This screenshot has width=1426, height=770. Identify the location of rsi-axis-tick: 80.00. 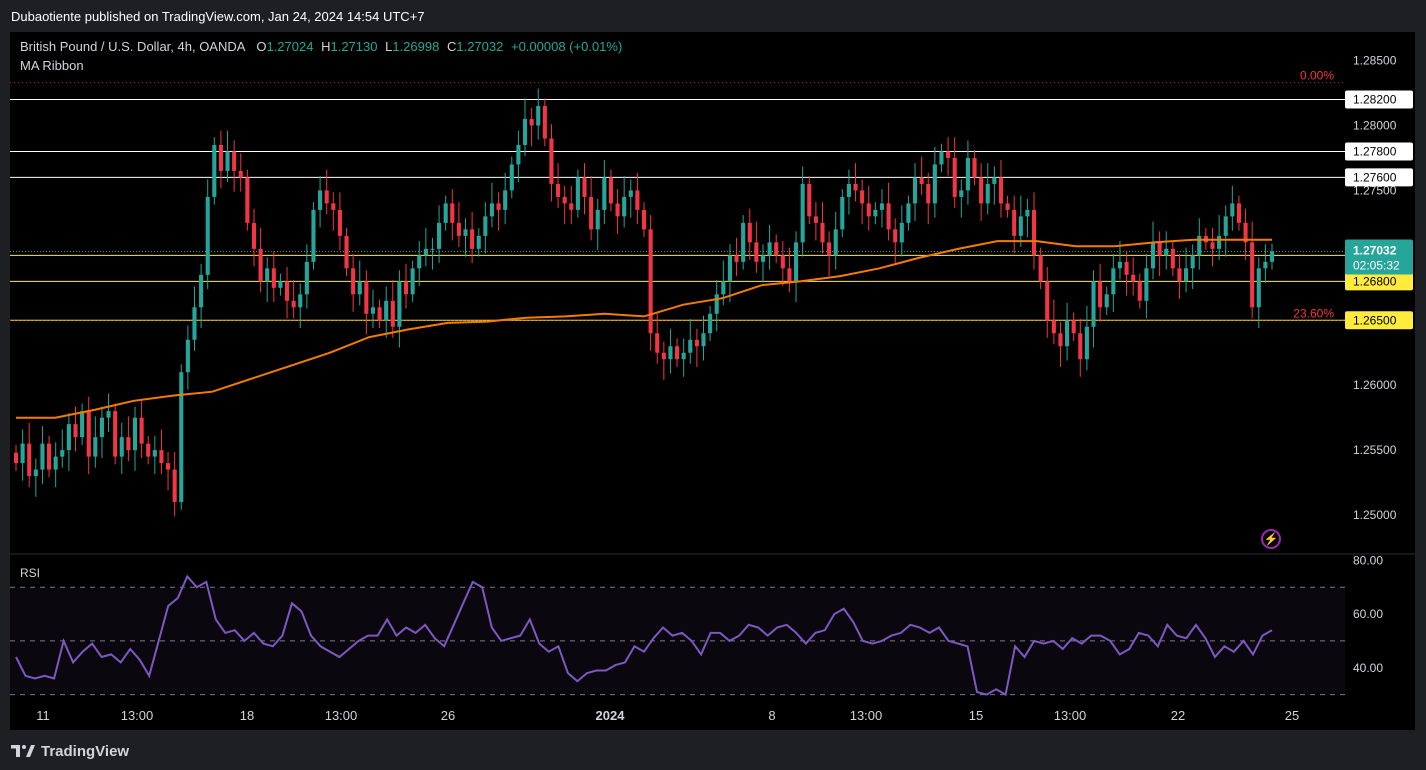
(1368, 560).